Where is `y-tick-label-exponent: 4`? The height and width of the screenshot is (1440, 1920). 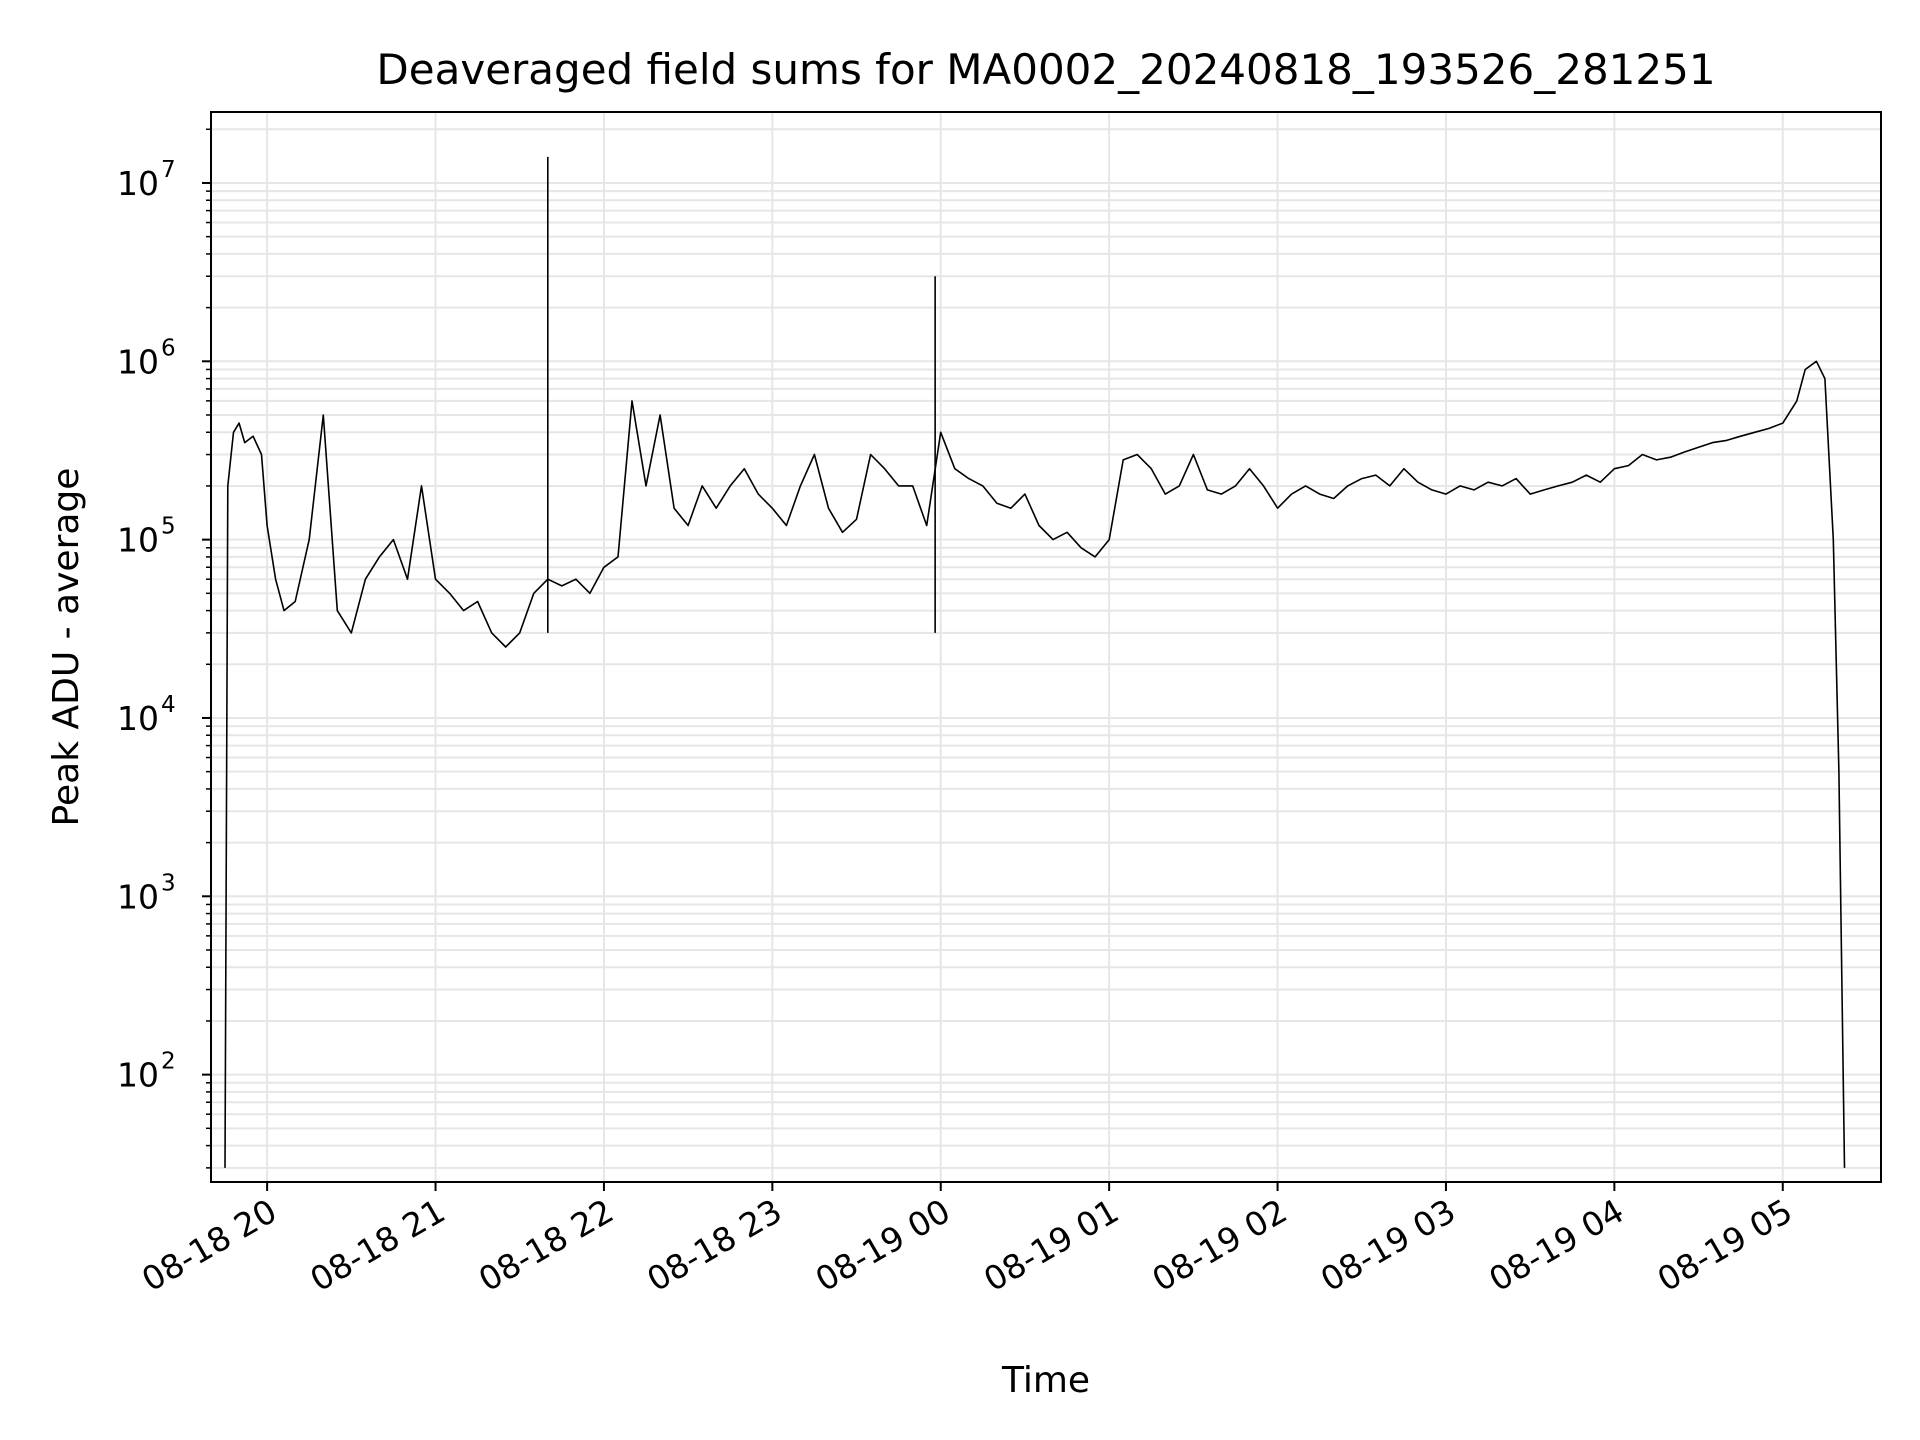
y-tick-label-exponent: 4 is located at coordinates (168, 705).